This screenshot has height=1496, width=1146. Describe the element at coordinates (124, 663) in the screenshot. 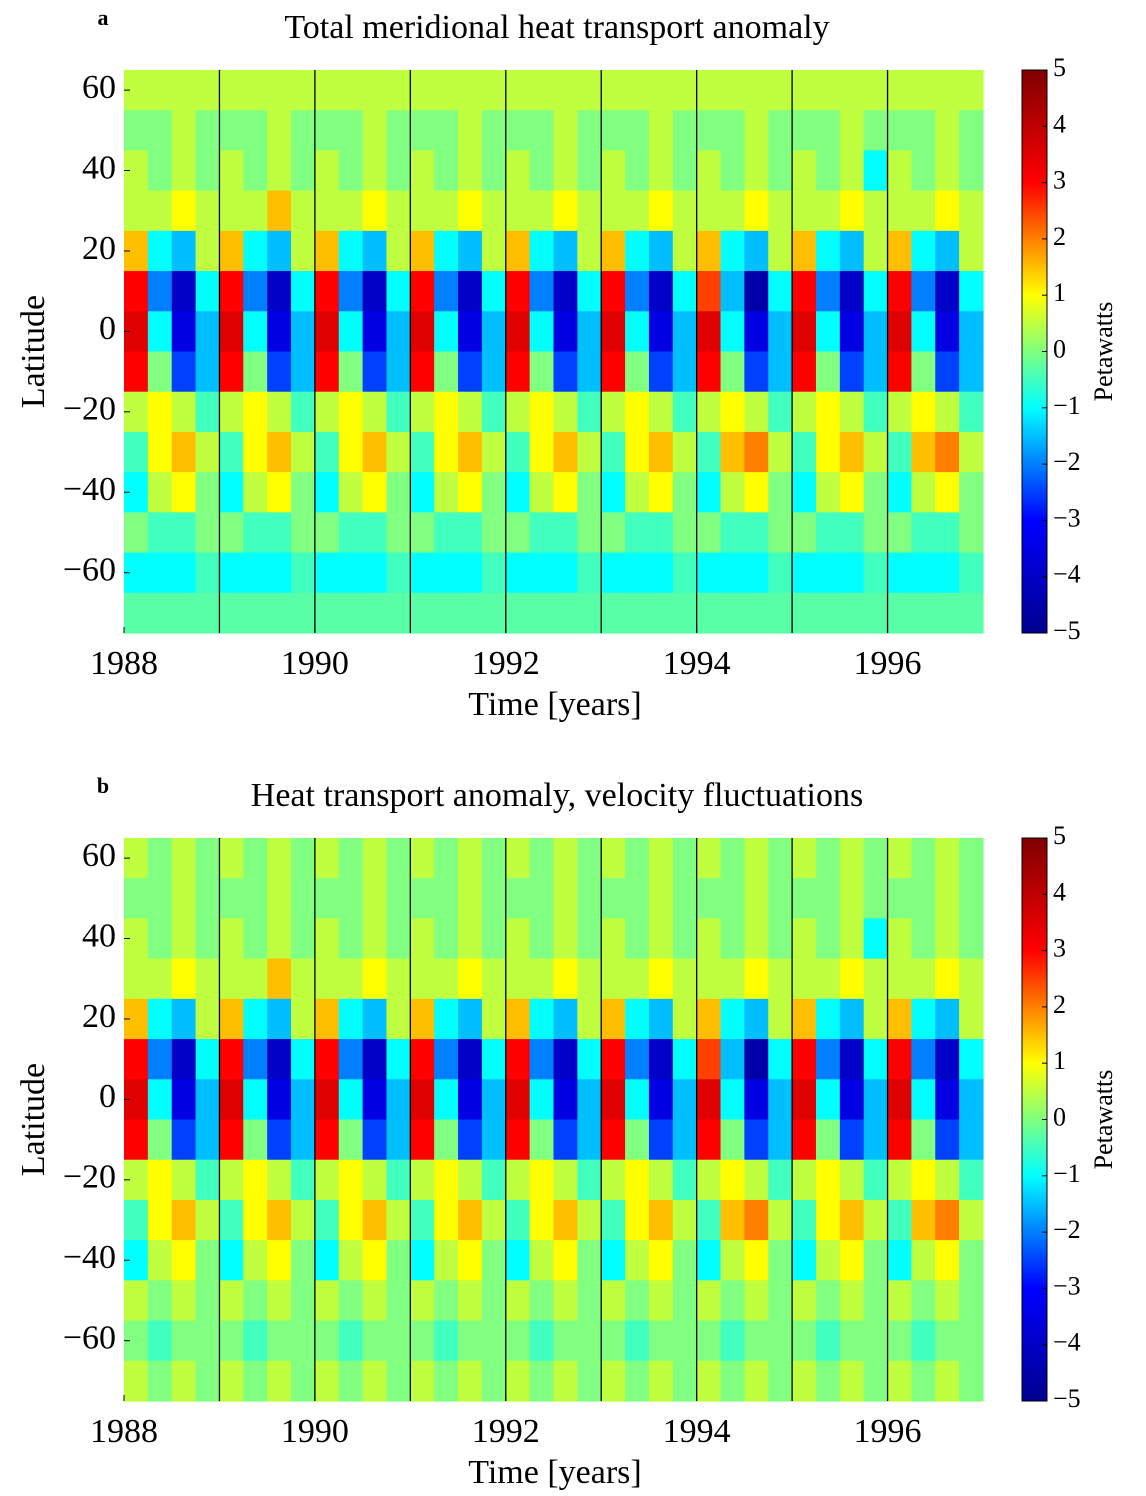

I see `x-tick-label: 1988` at that location.